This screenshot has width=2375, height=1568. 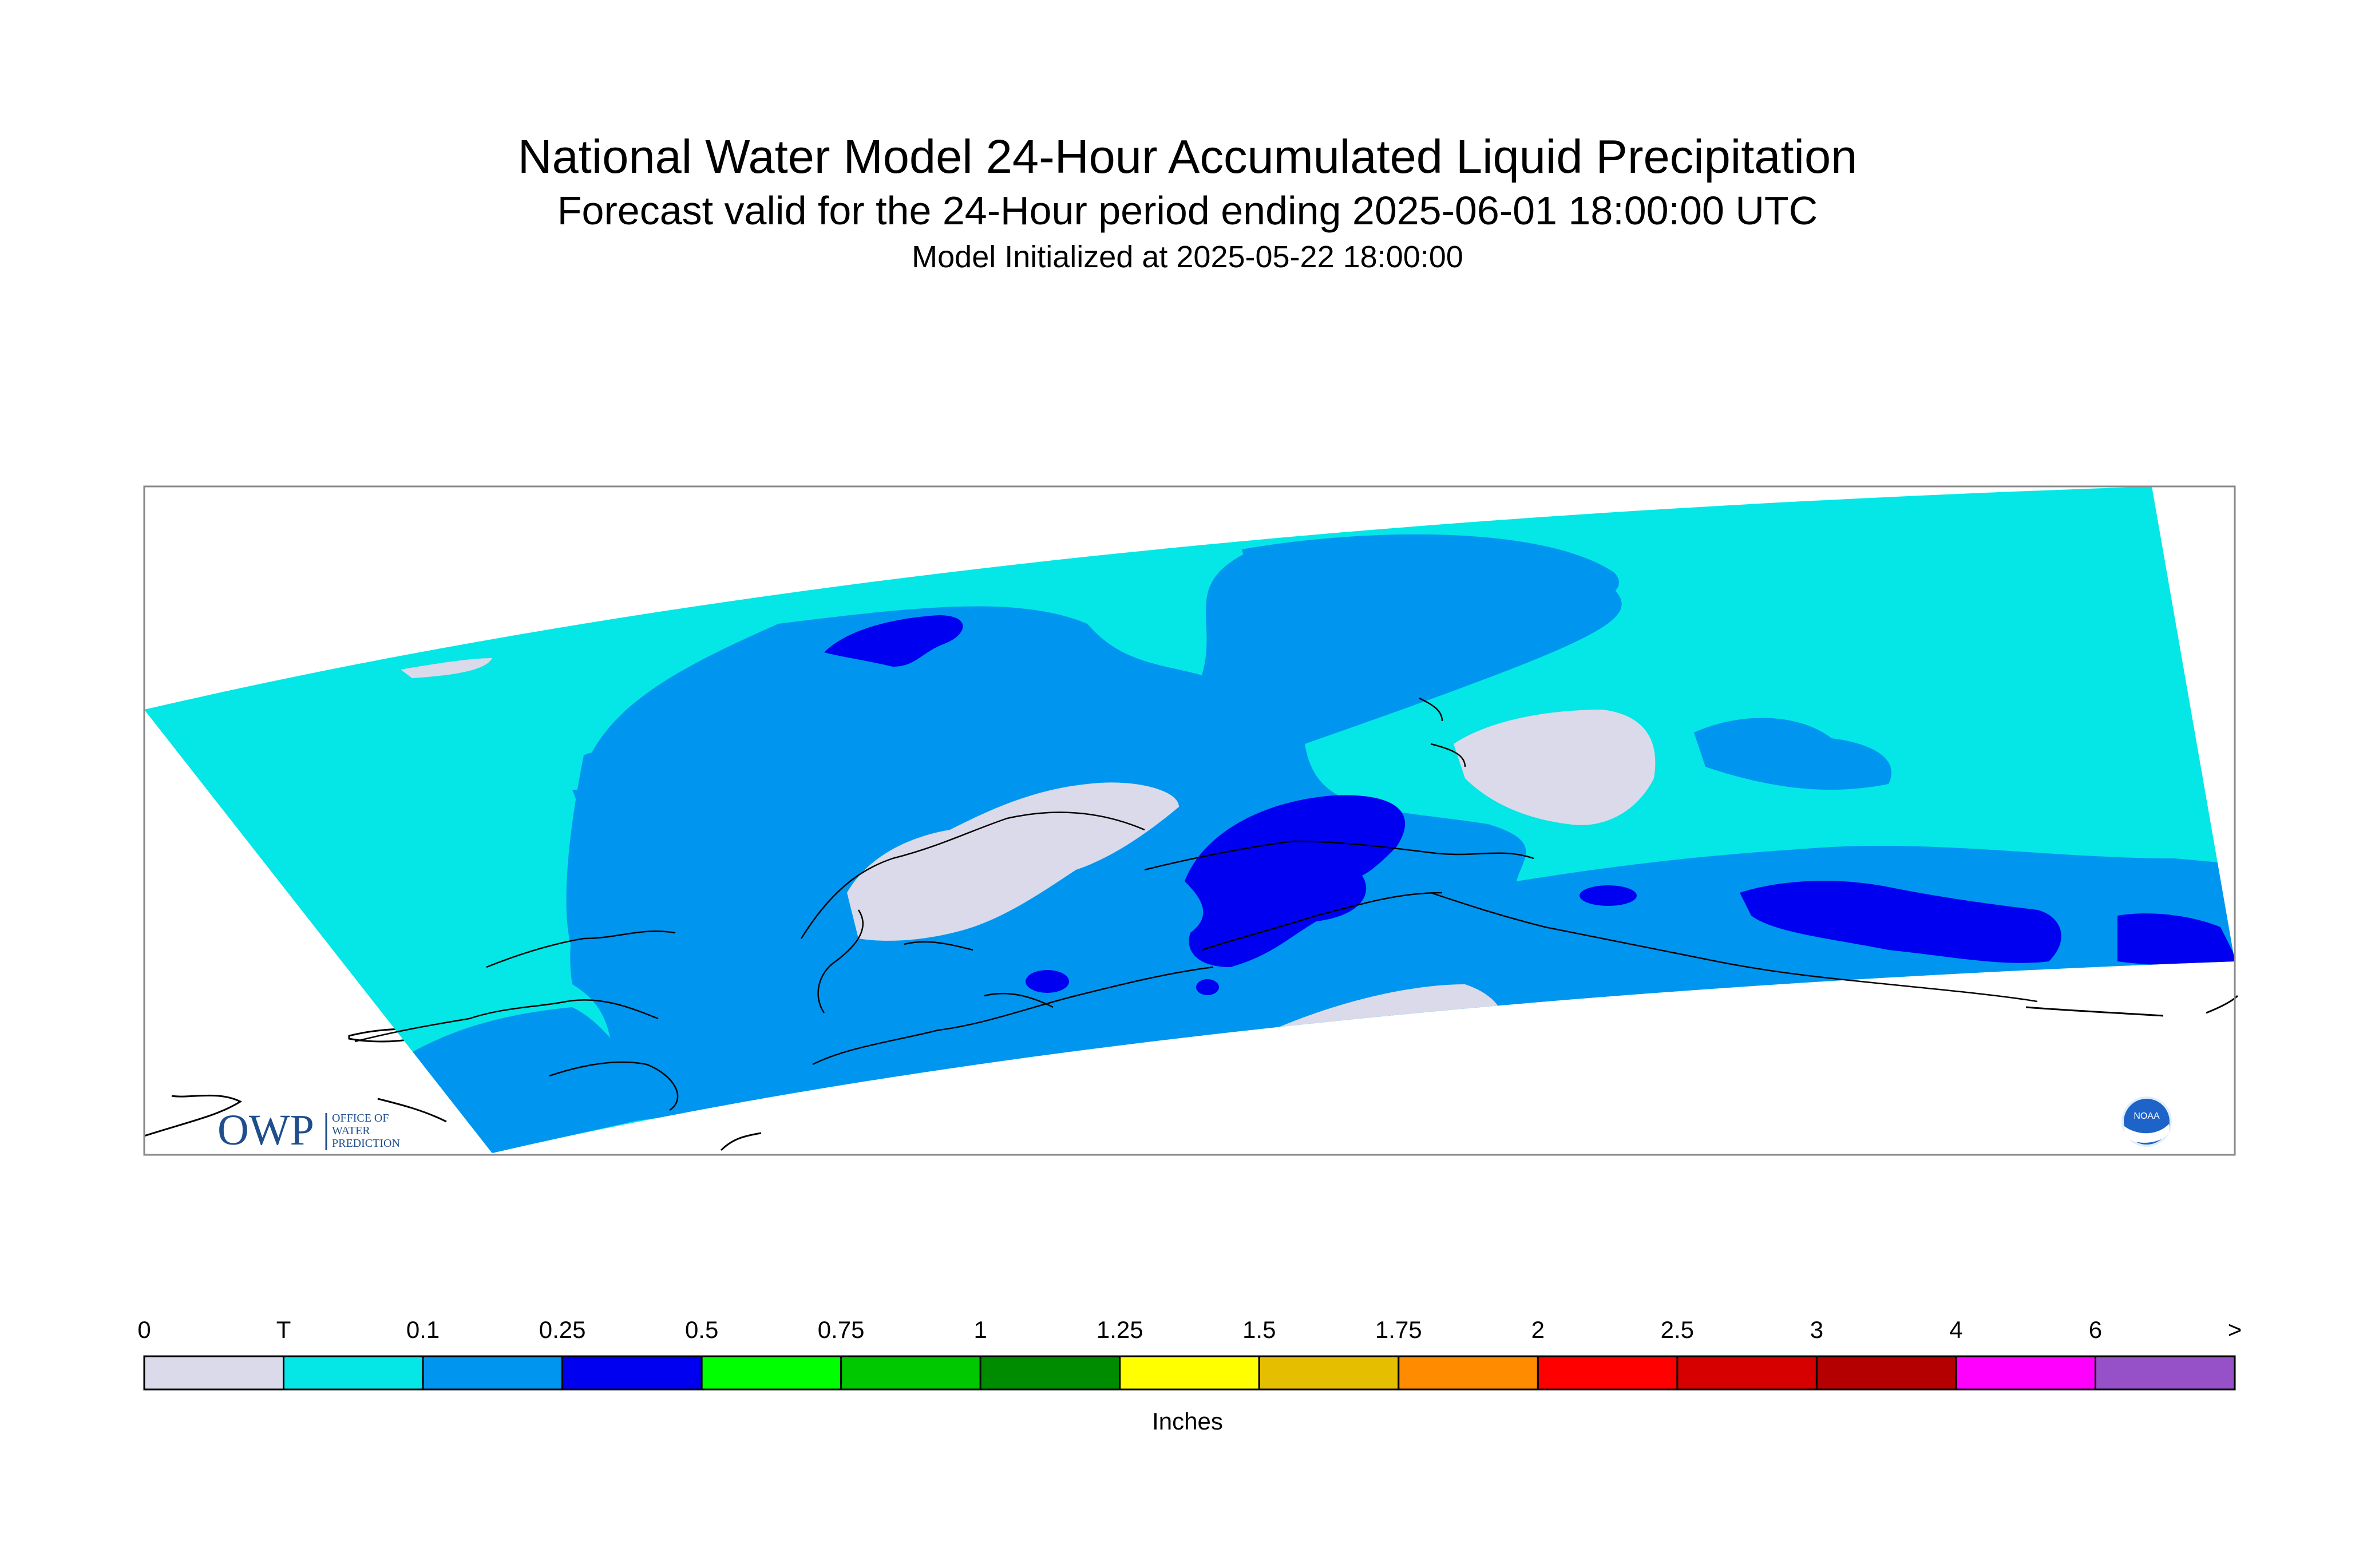 What do you see at coordinates (1431, 581) in the screenshot?
I see `light-precip-region-north` at bounding box center [1431, 581].